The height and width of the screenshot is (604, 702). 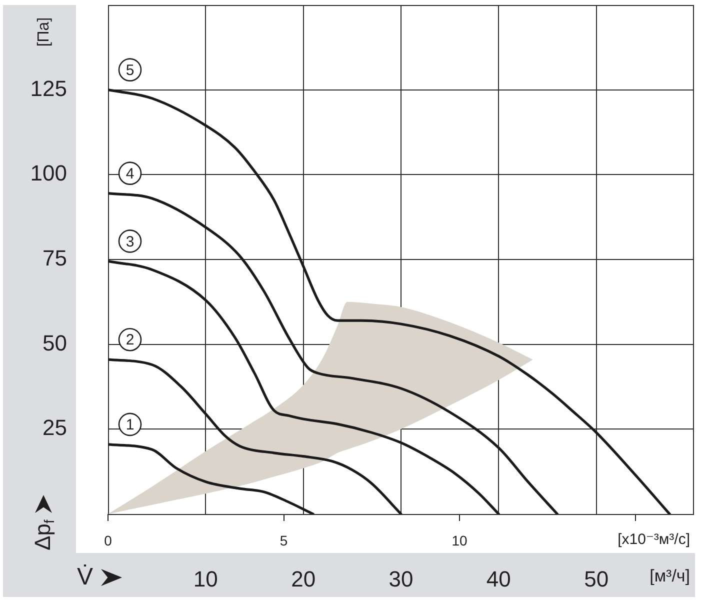 I want to click on x-tick-label: 30, so click(x=401, y=579).